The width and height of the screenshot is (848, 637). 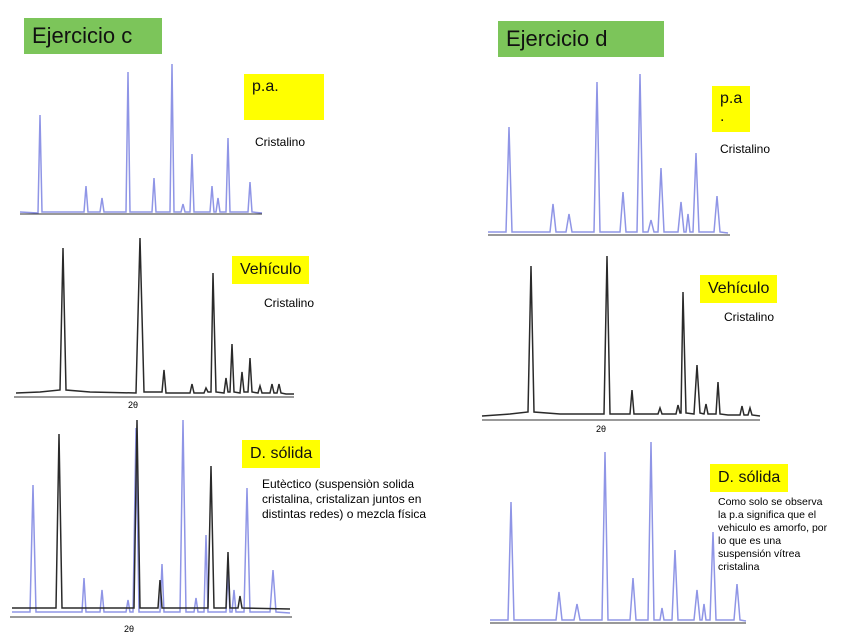 I want to click on pa-note-c: Cristalino, so click(x=280, y=142).